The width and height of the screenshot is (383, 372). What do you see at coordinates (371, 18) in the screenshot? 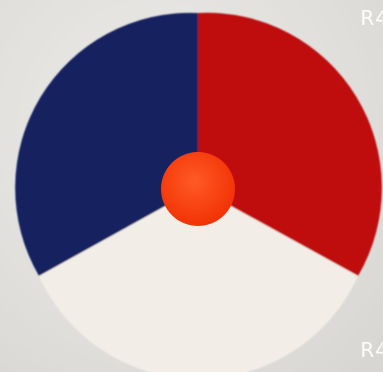
I see `label-top: R4` at bounding box center [371, 18].